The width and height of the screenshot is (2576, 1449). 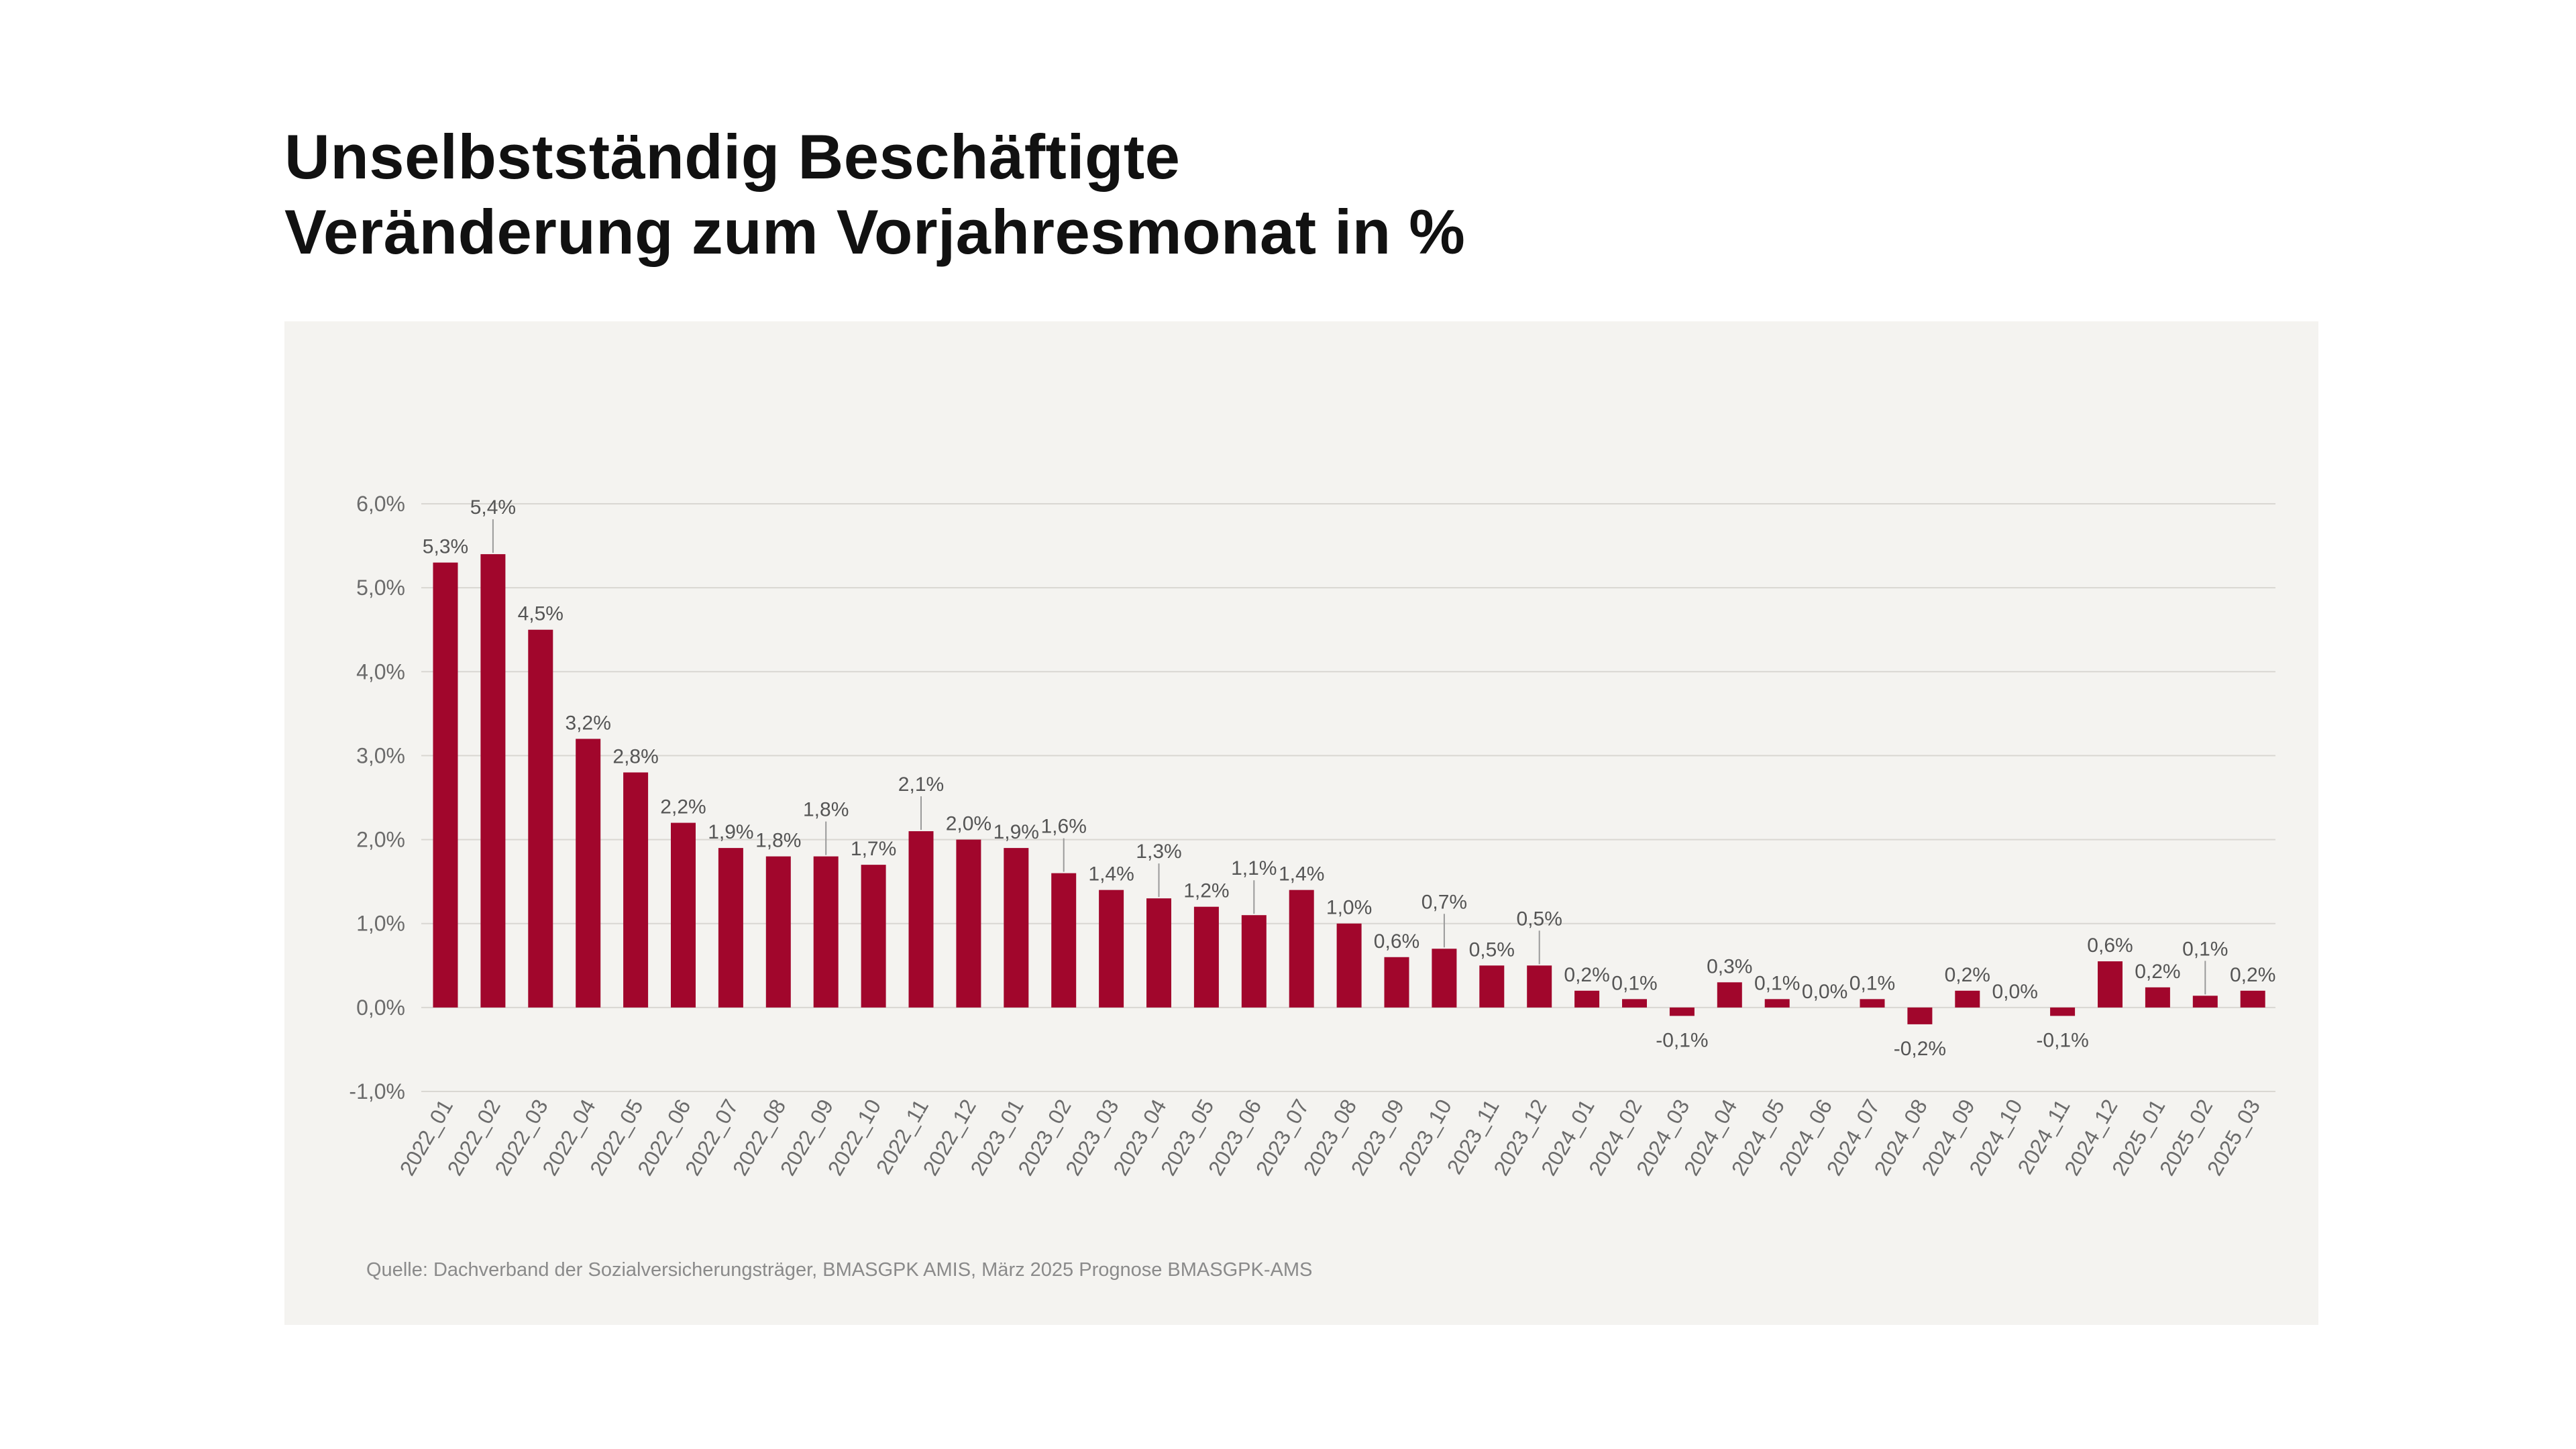 What do you see at coordinates (380, 671) in the screenshot?
I see `y-tick-label: 4,0%` at bounding box center [380, 671].